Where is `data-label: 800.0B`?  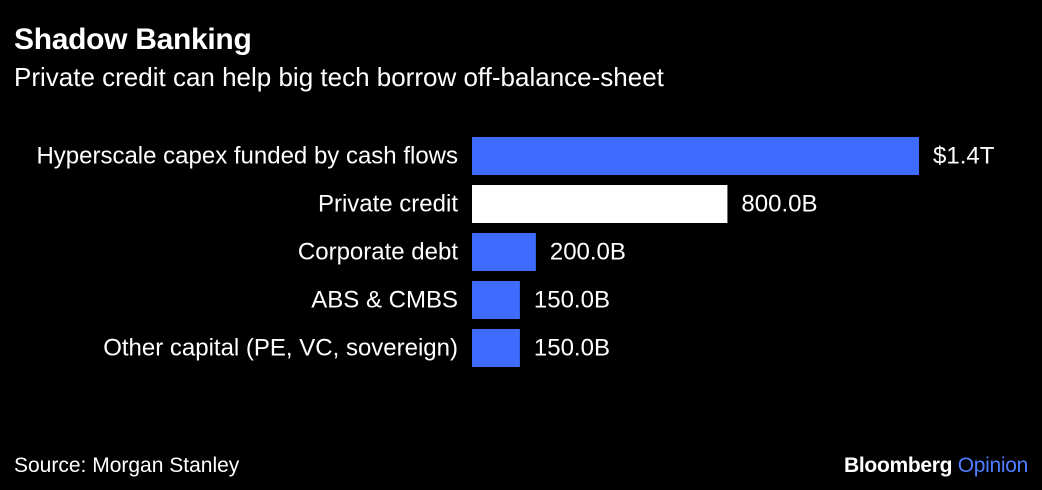 data-label: 800.0B is located at coordinates (779, 204).